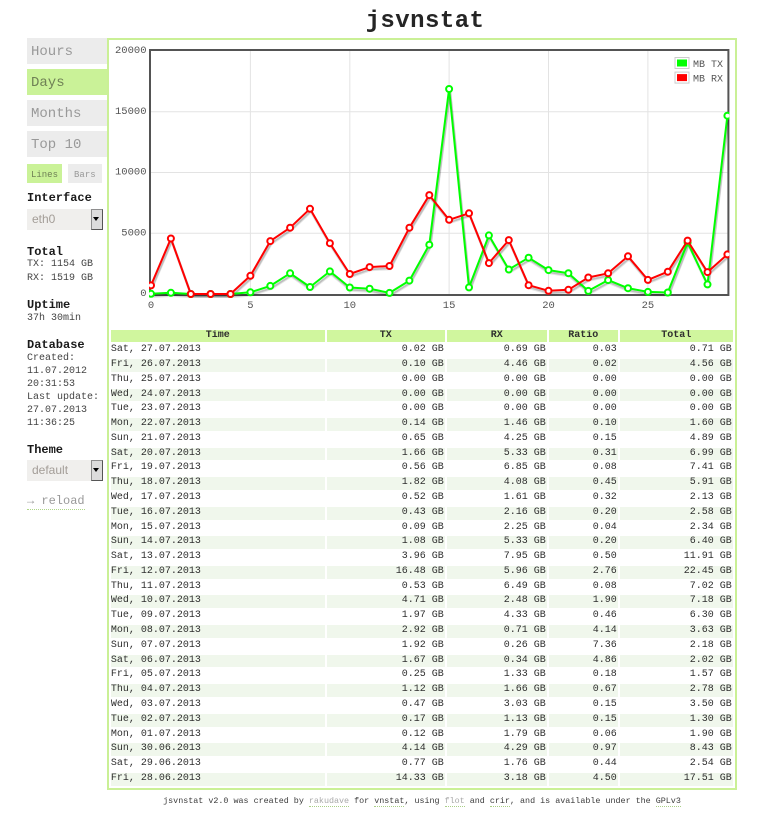 The image size is (778, 827). What do you see at coordinates (131, 112) in the screenshot?
I see `svg-text: 15000` at bounding box center [131, 112].